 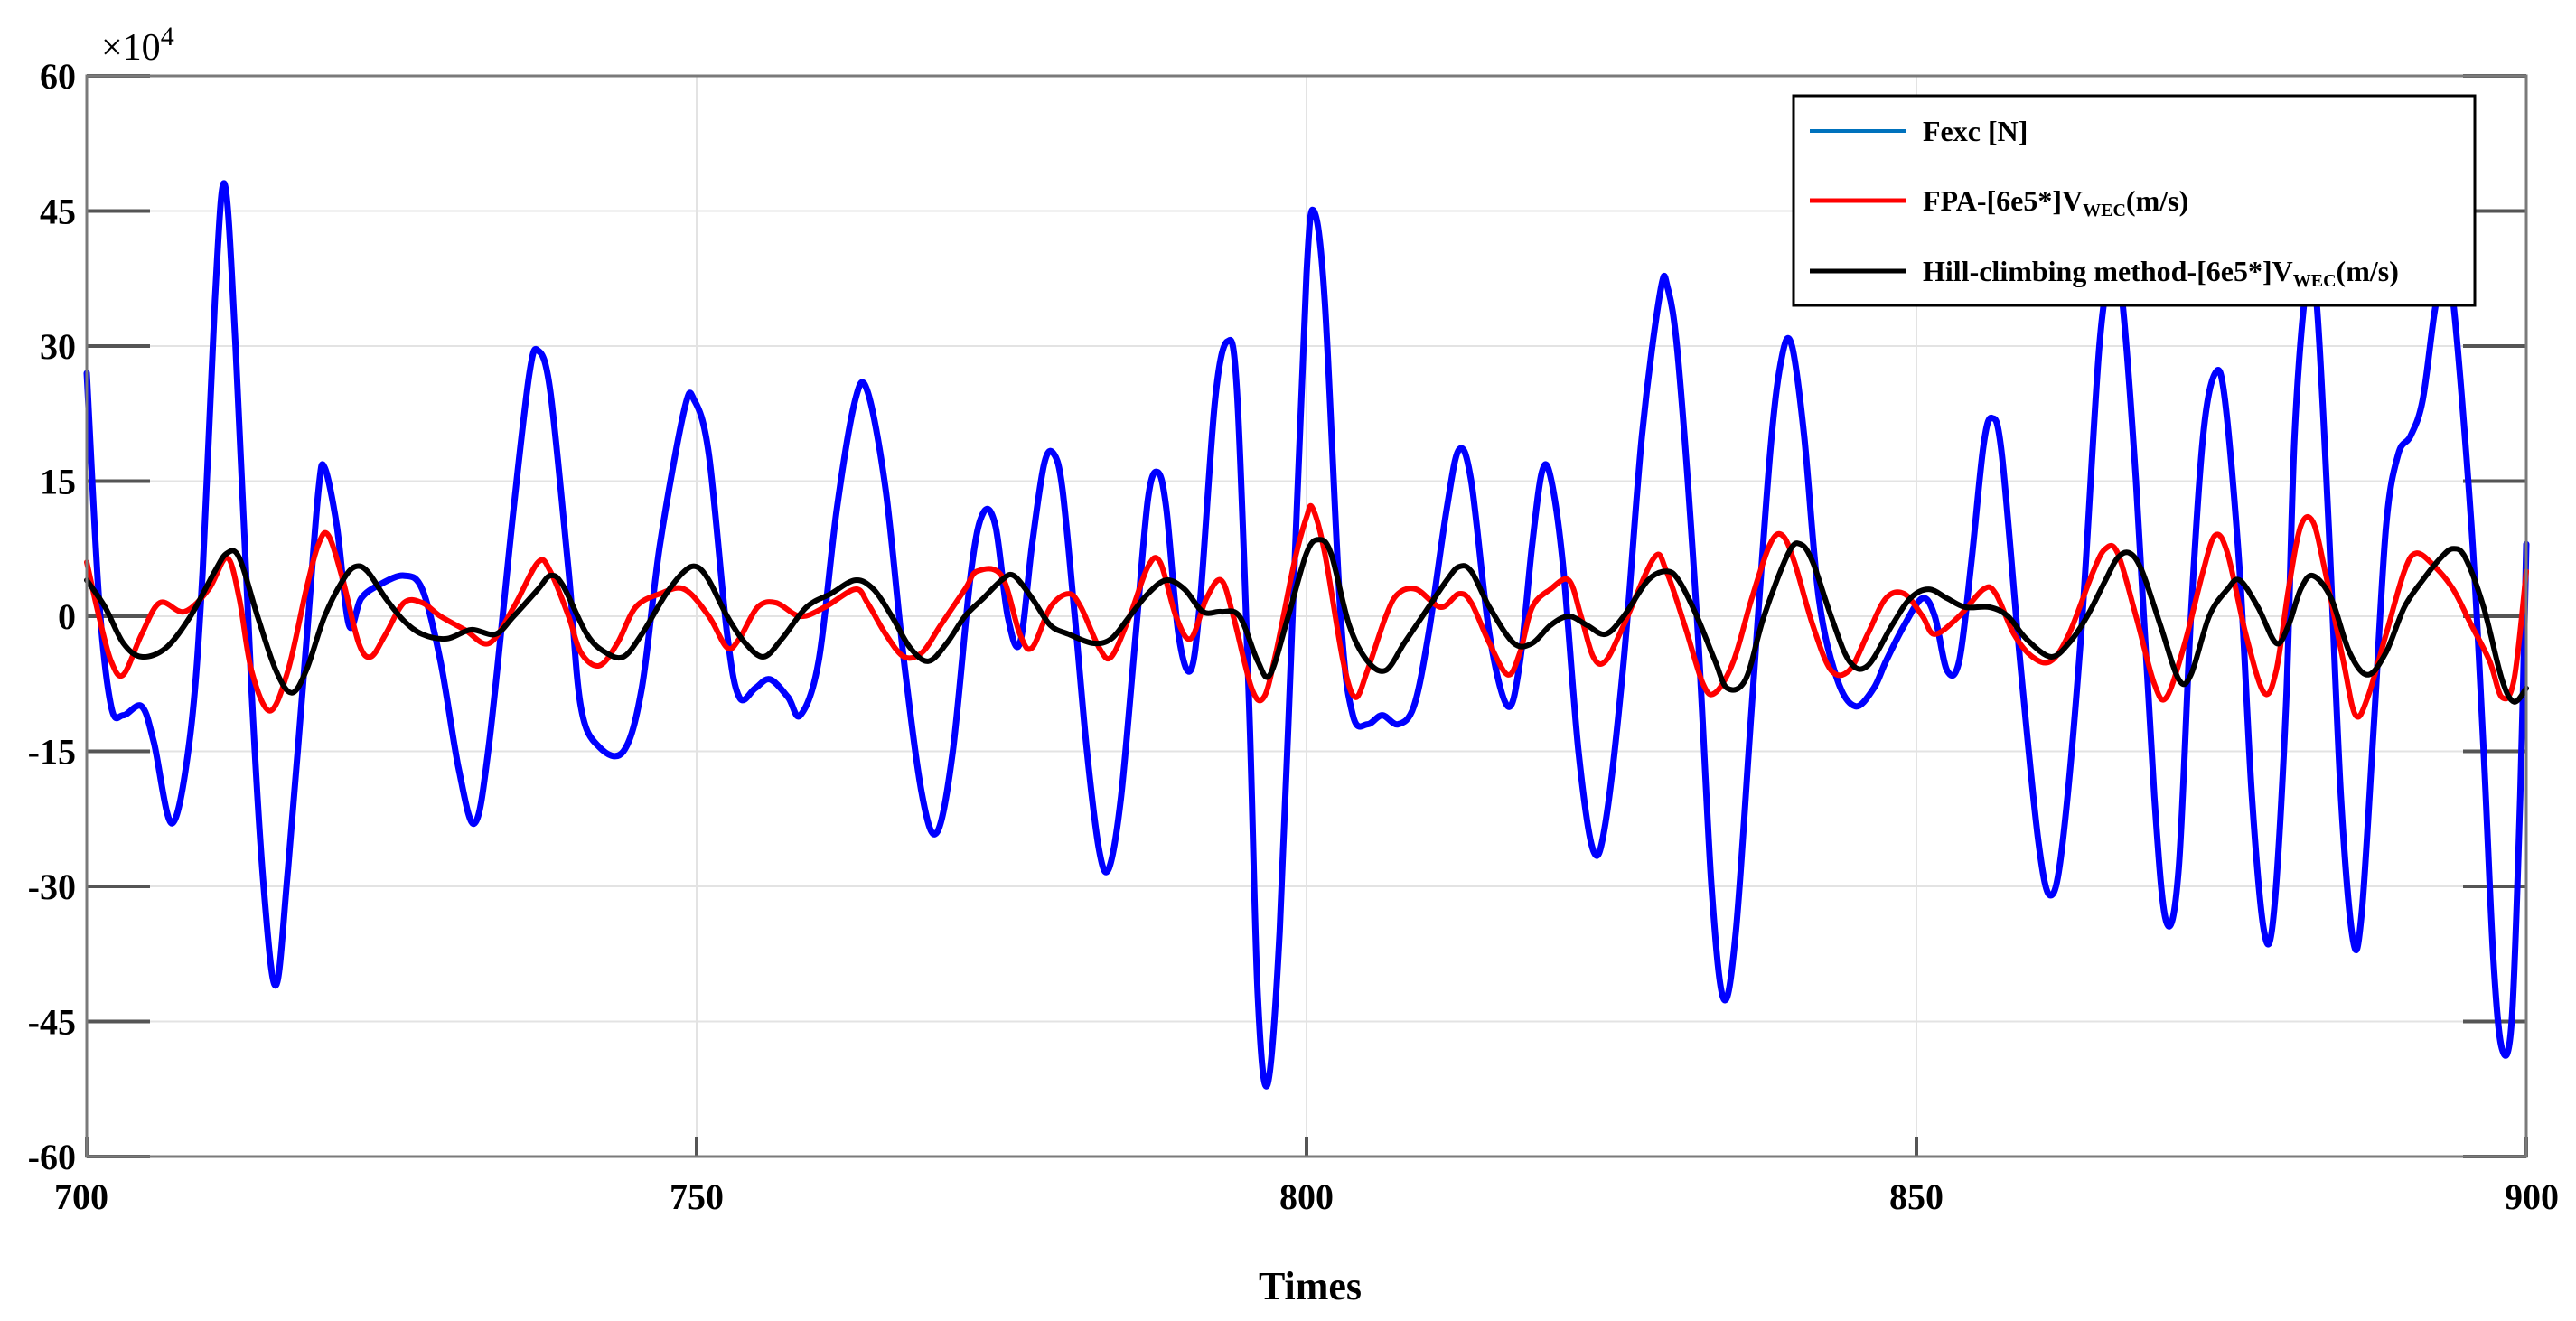 I want to click on x-tick-label: 750, so click(x=697, y=1196).